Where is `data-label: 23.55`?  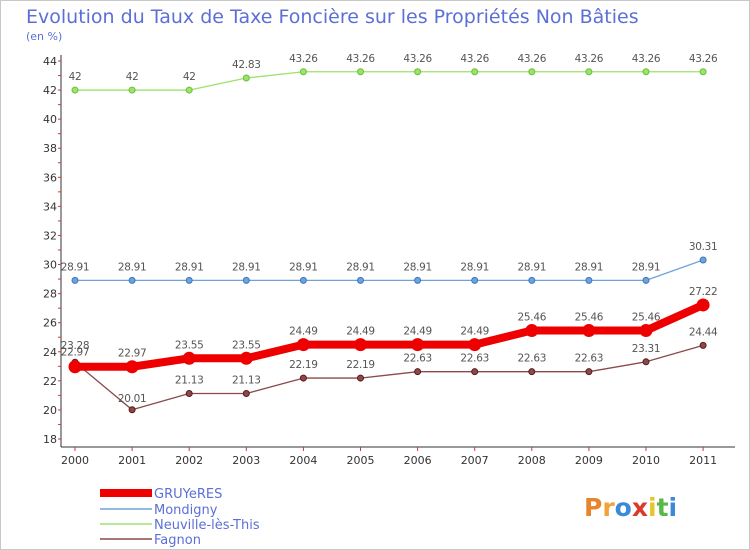 data-label: 23.55 is located at coordinates (189, 345).